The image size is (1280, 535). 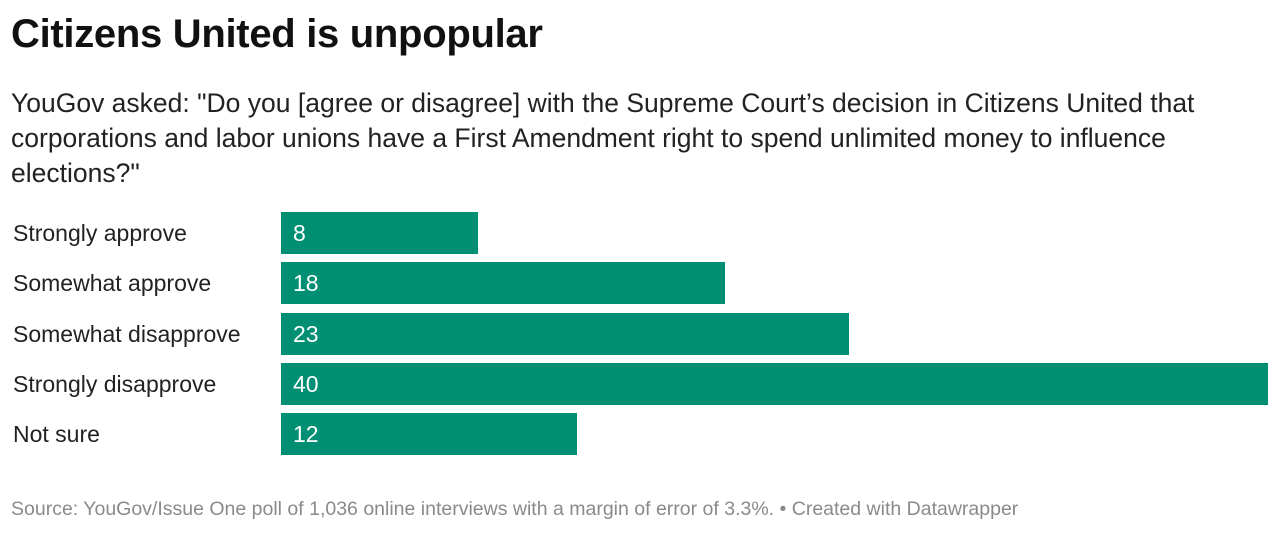 What do you see at coordinates (380, 233) in the screenshot?
I see `bar: 8` at bounding box center [380, 233].